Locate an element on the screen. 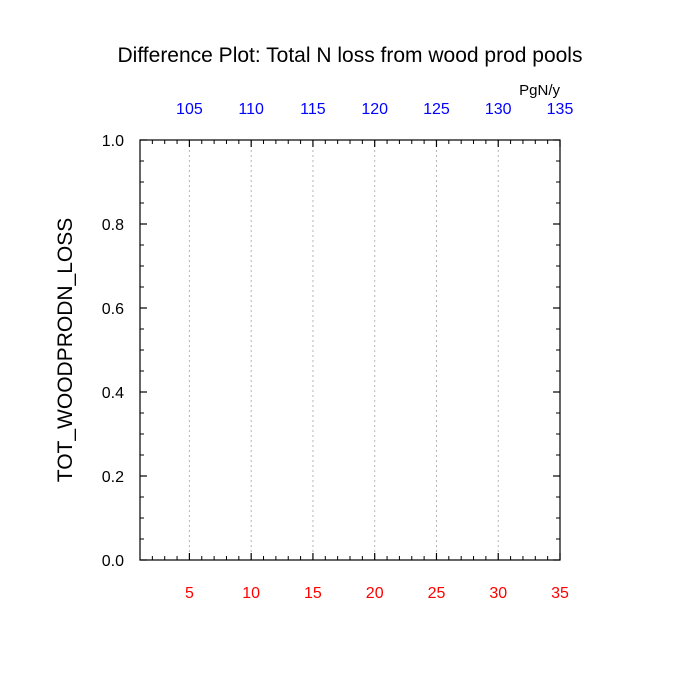  y-axis-label: TOT_WOODPRODN_LOSS is located at coordinates (65, 350).